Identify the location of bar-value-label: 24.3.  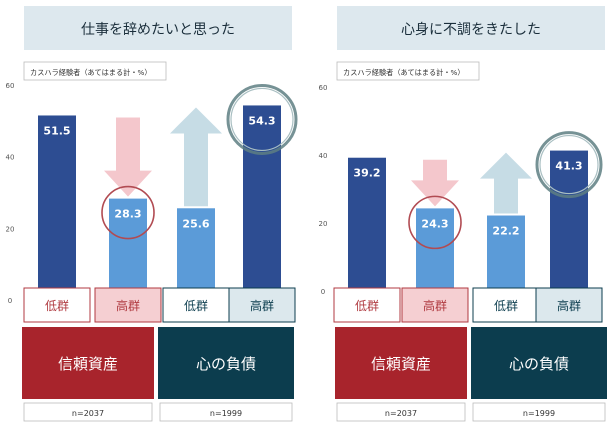
(434, 223).